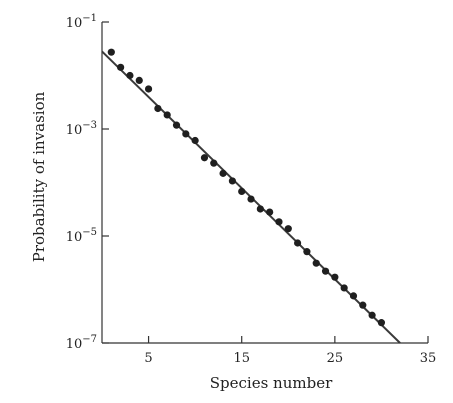 This screenshot has height=403, width=453. I want to click on x-axis-label: Species number, so click(271, 383).